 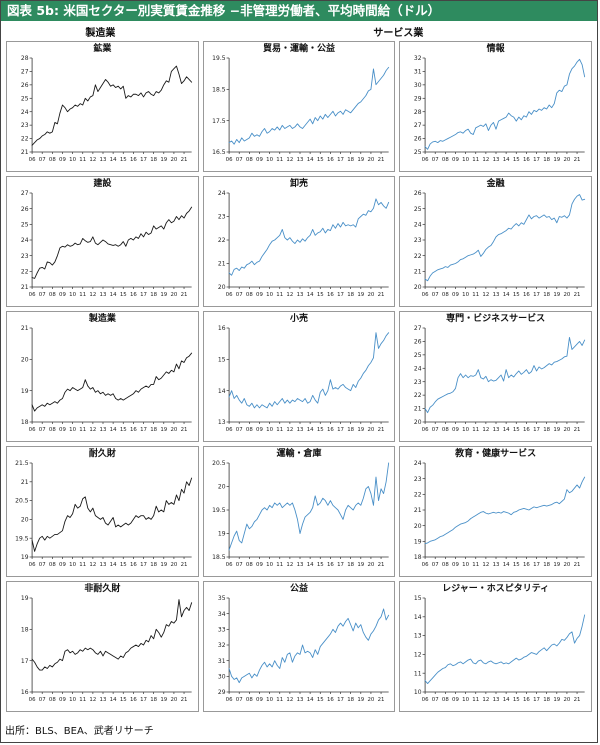 What do you see at coordinates (25, 139) in the screenshot?
I see `svg-text: 22` at bounding box center [25, 139].